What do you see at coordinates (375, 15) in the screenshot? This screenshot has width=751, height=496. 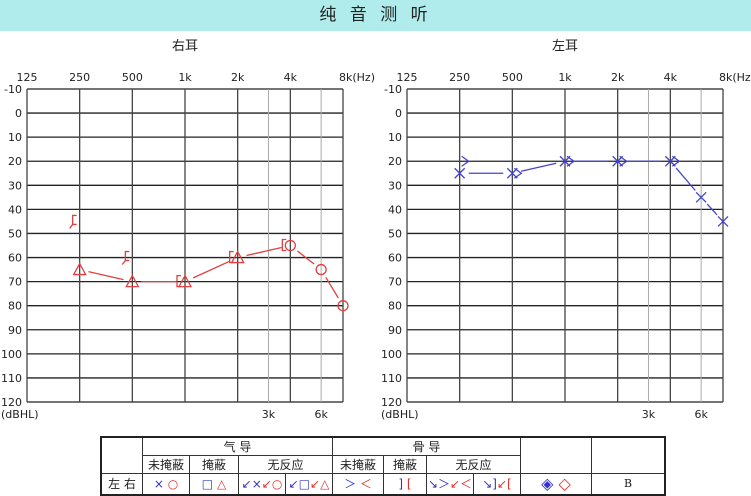 I see `page-title: 纯 音 测 听` at bounding box center [375, 15].